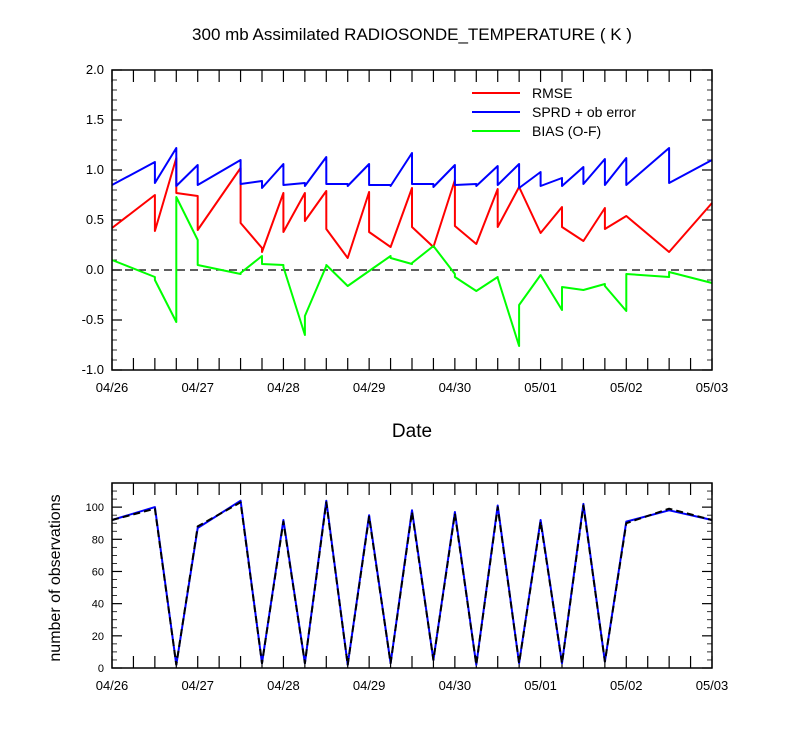 This screenshot has width=800, height=750. Describe the element at coordinates (95, 508) in the screenshot. I see `y-tick-label: 100` at that location.